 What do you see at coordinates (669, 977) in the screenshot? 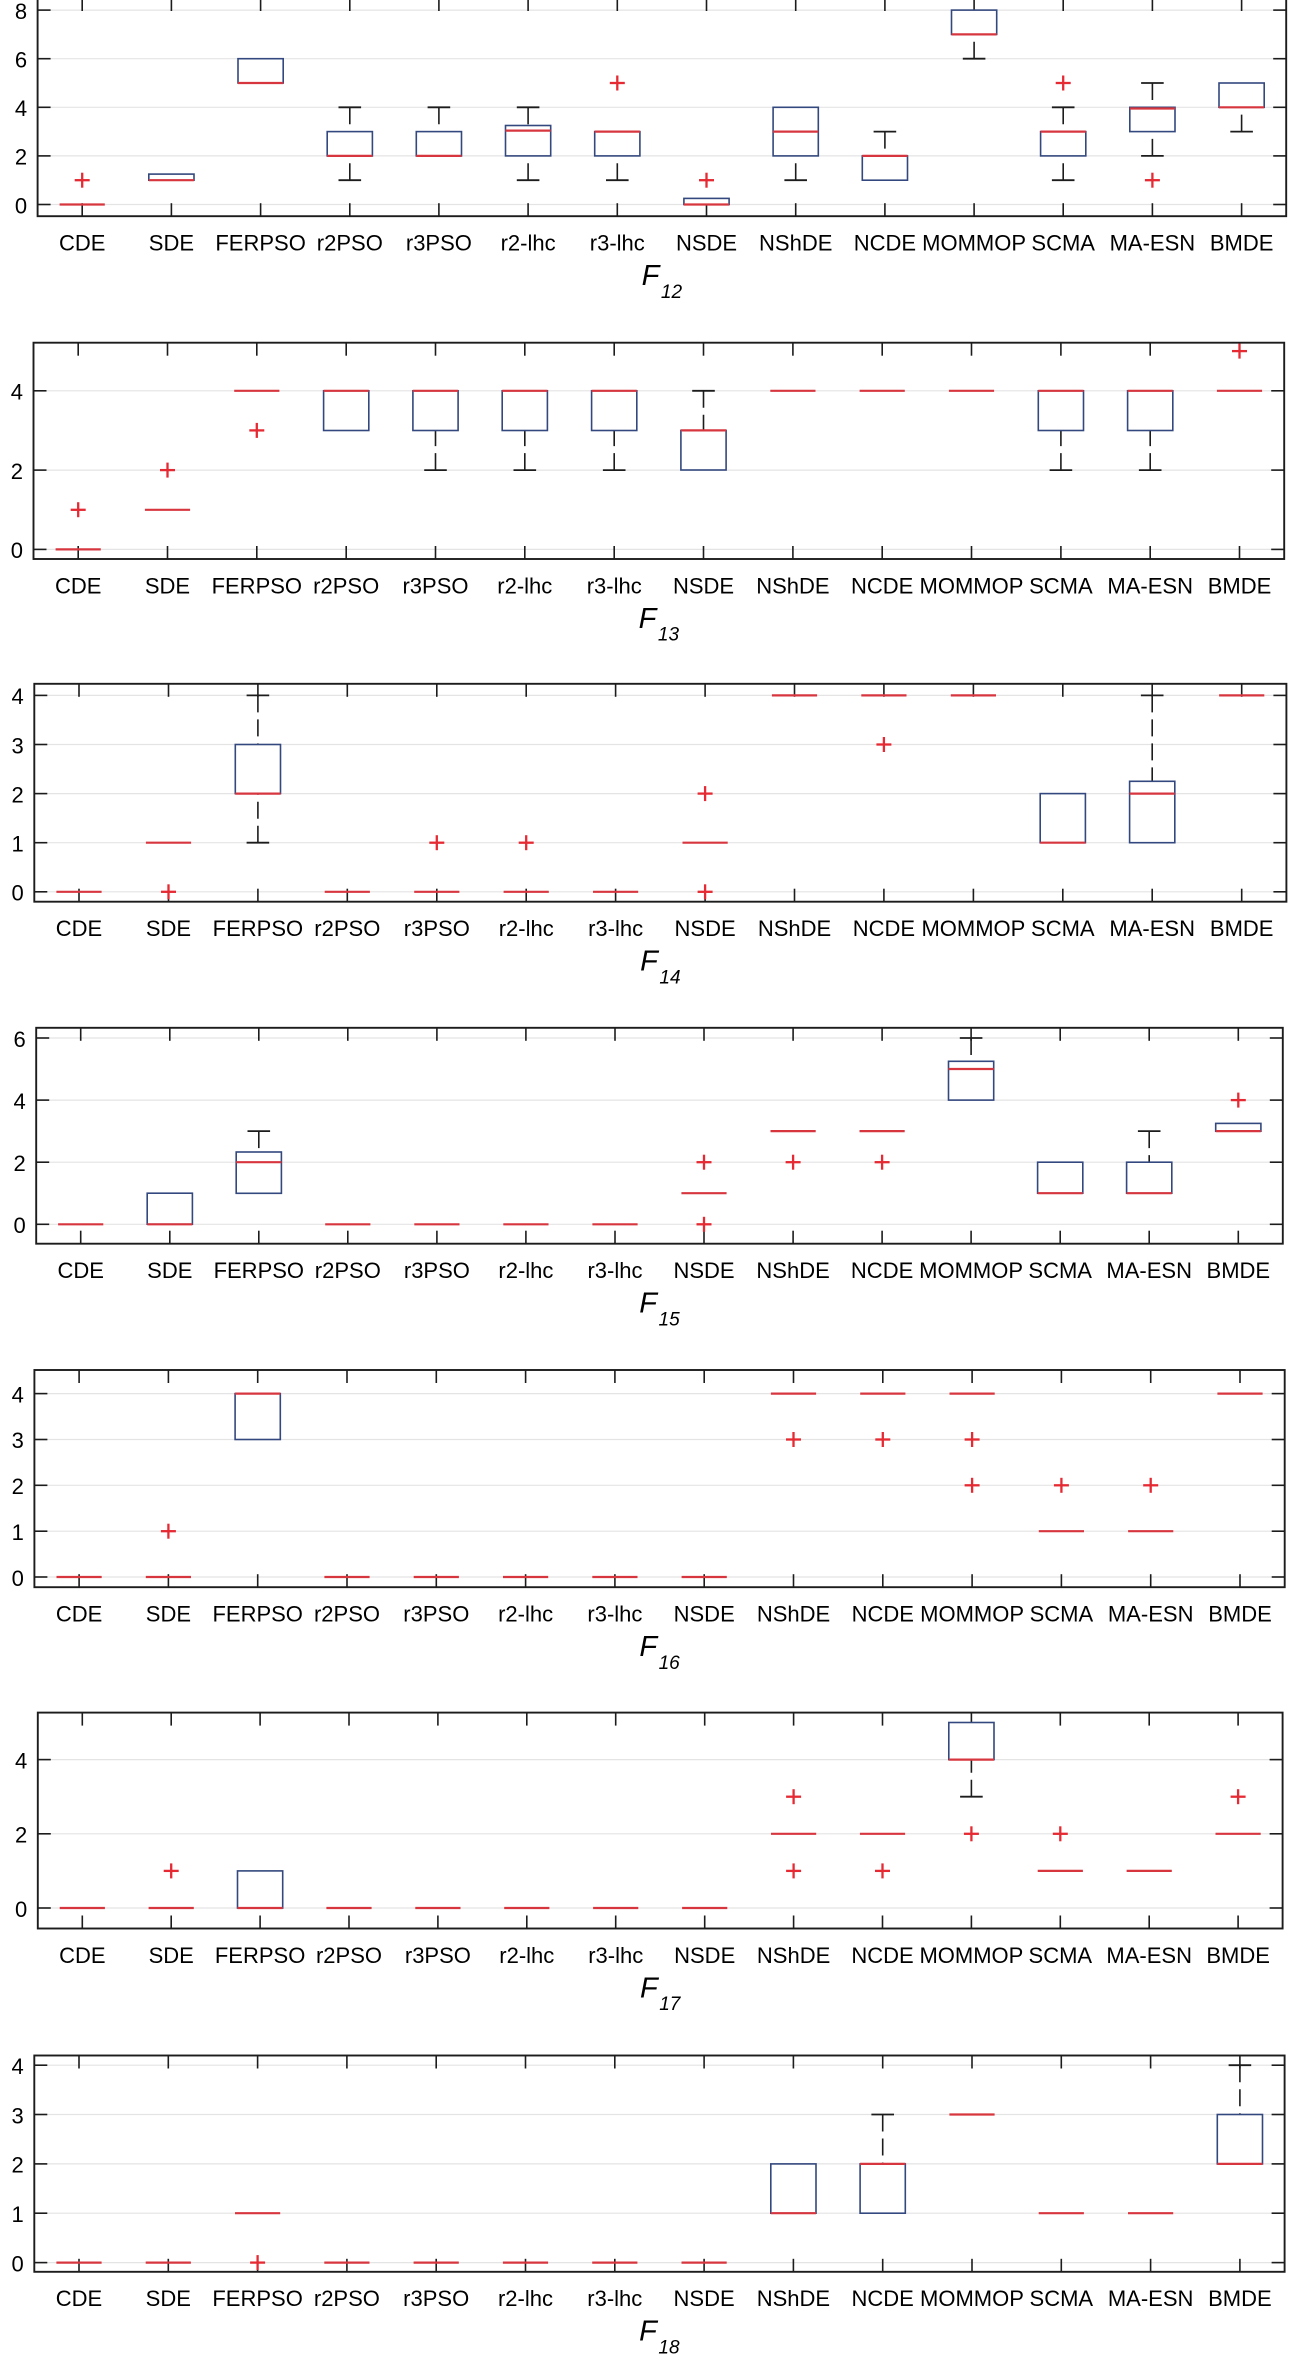
I see `svg-text: 14` at bounding box center [669, 977].